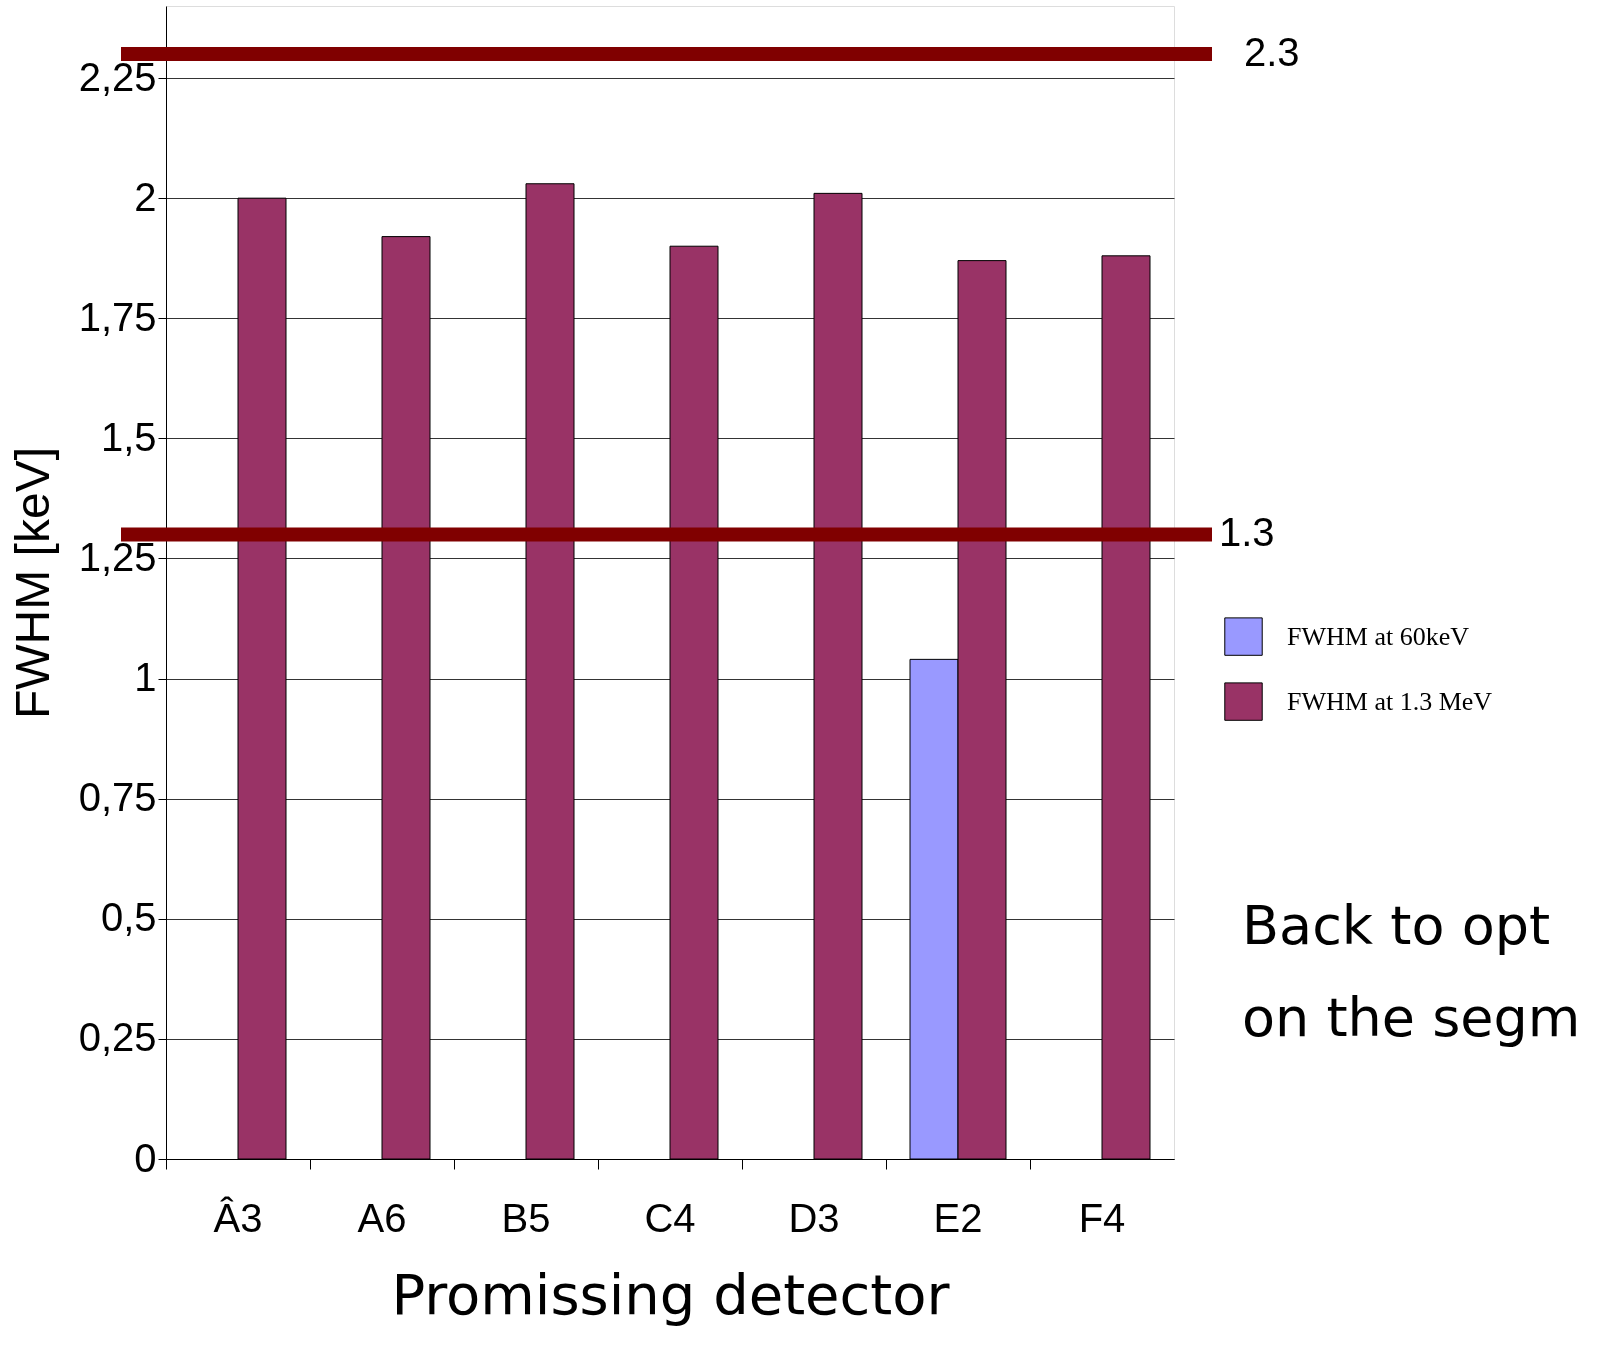 This screenshot has width=1622, height=1364. I want to click on x-axis-title: Promissing detector, so click(671, 1294).